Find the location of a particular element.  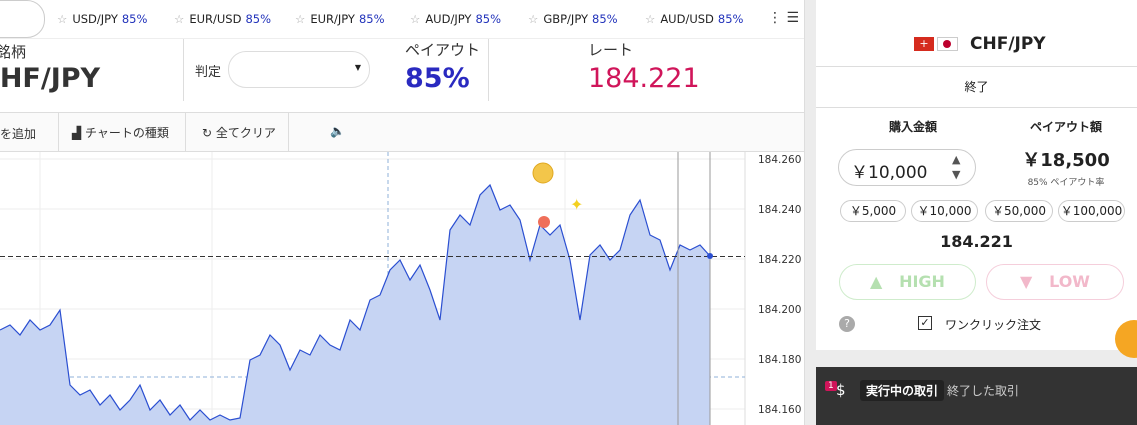

high-button: ▲ HIGH is located at coordinates (907, 282).